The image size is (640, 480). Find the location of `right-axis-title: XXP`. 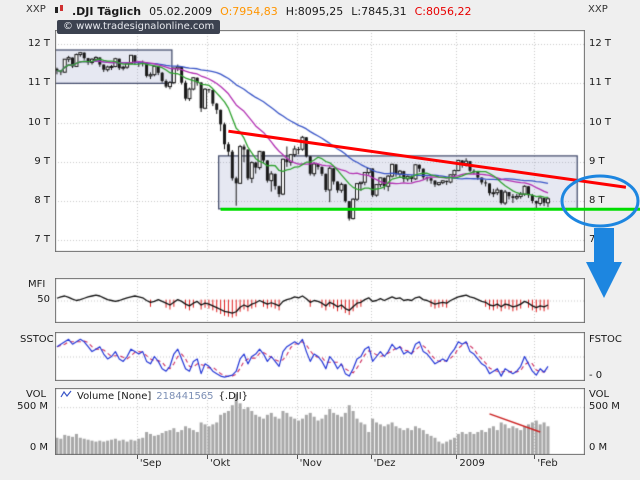

right-axis-title: XXP is located at coordinates (598, 9).